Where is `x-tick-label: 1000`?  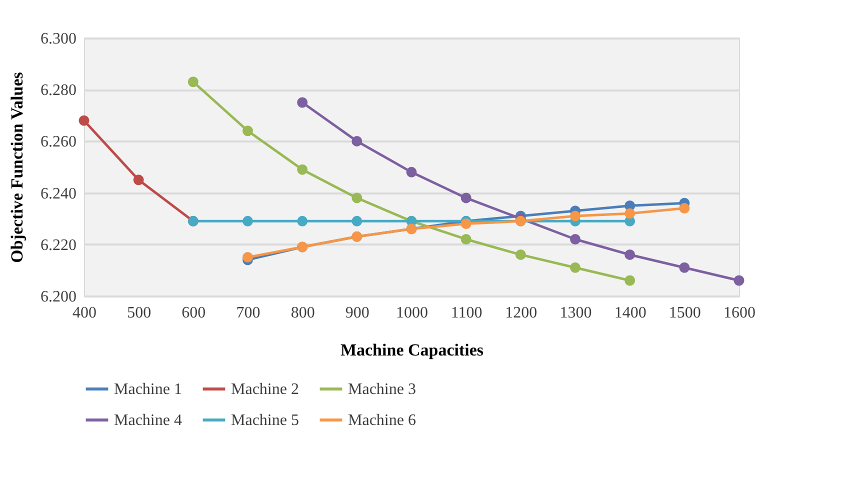 x-tick-label: 1000 is located at coordinates (412, 313).